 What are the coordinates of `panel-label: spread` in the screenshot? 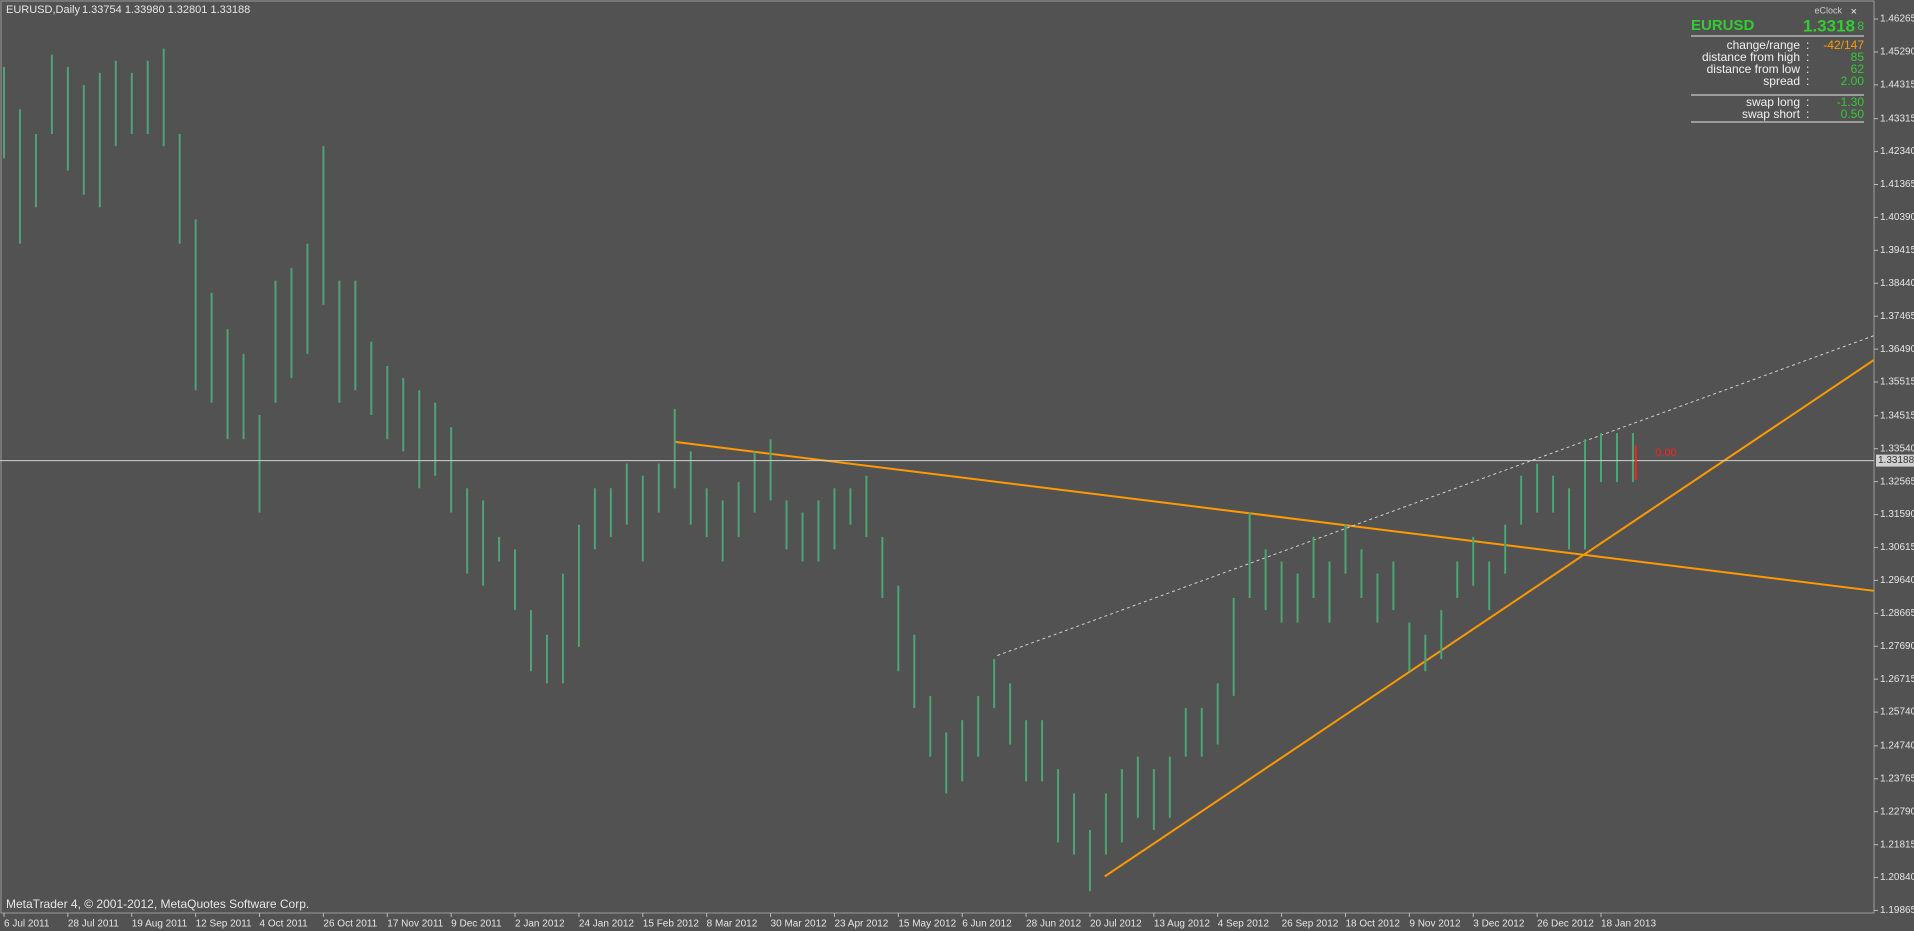 It's located at (1781, 81).